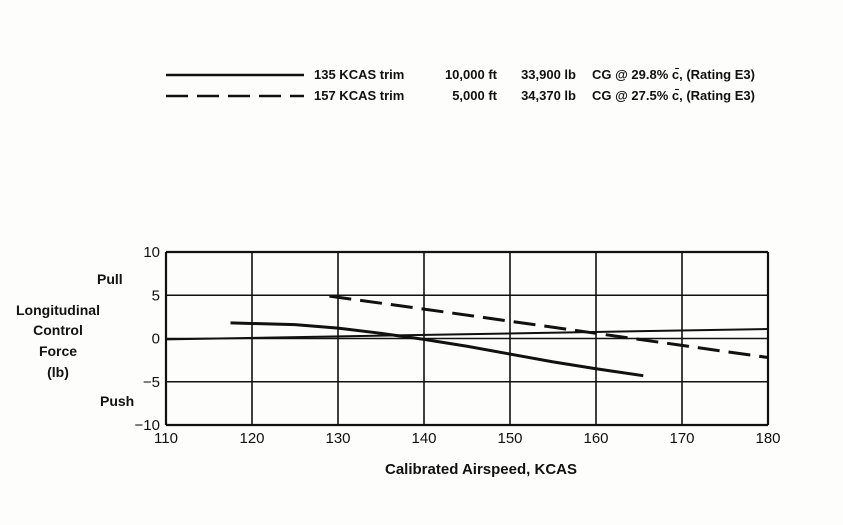  What do you see at coordinates (437, 349) in the screenshot?
I see `series-line-135-kcas` at bounding box center [437, 349].